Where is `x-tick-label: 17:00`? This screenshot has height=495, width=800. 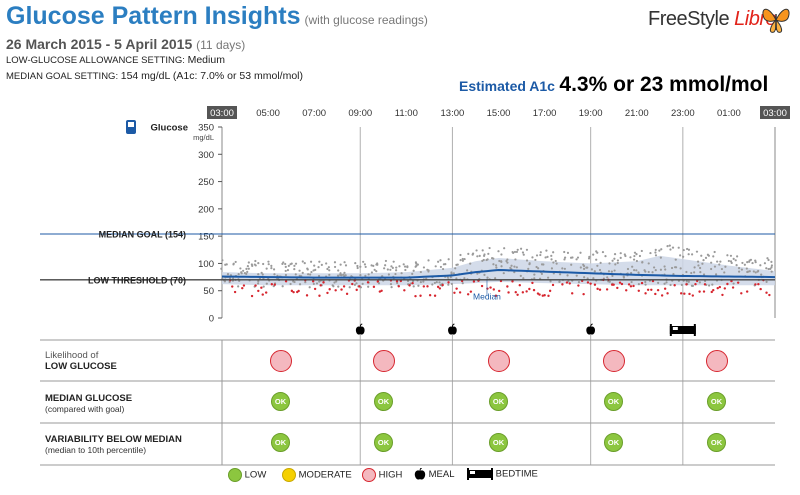
x-tick-label: 17:00 is located at coordinates (545, 113).